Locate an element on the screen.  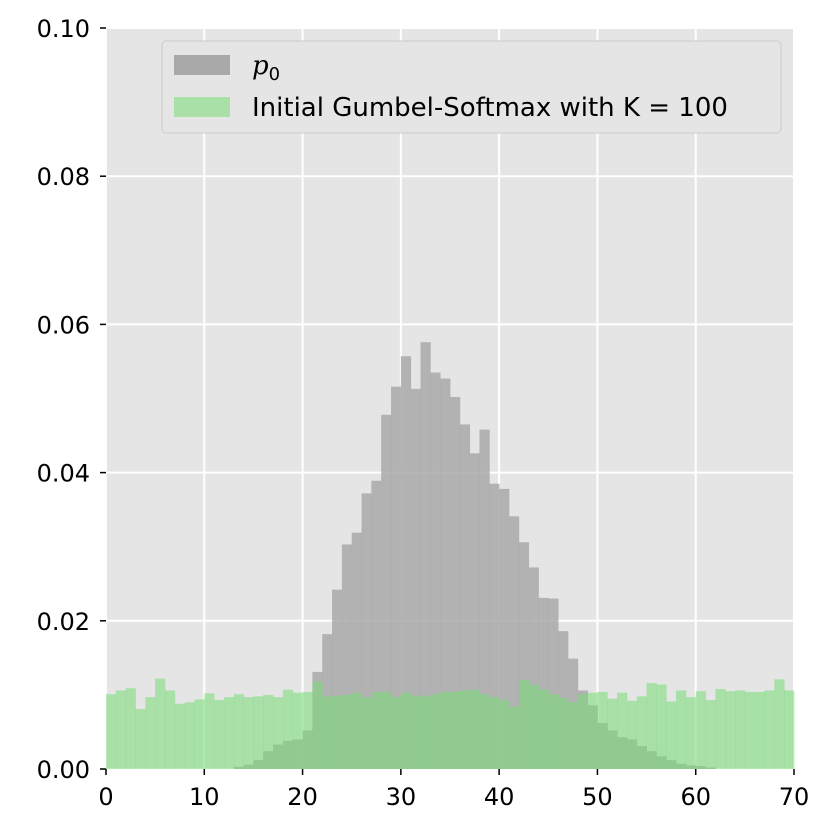
x-tick-label: 40 is located at coordinates (499, 797).